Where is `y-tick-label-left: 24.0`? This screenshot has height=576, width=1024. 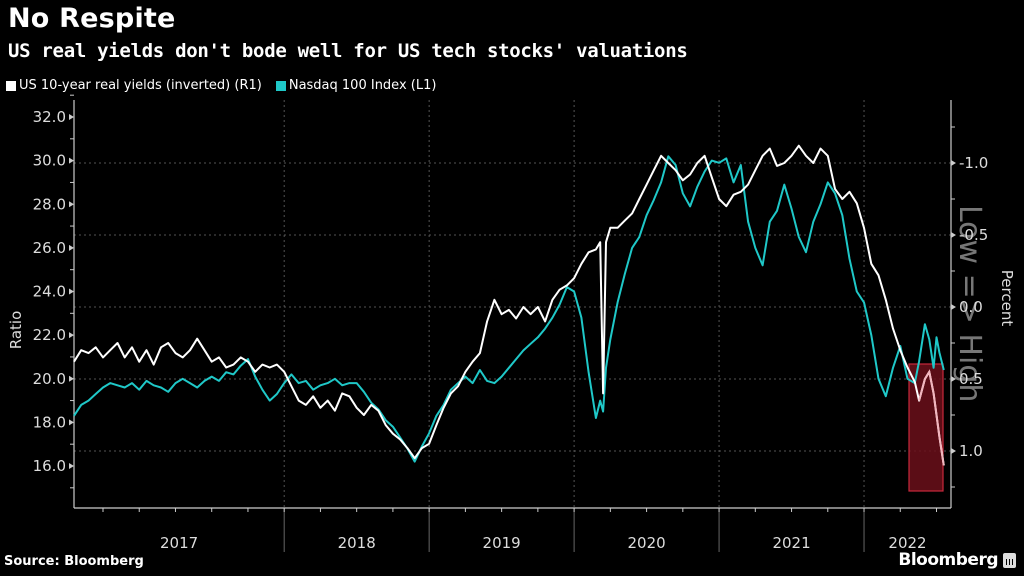
y-tick-label-left: 24.0 is located at coordinates (49, 292).